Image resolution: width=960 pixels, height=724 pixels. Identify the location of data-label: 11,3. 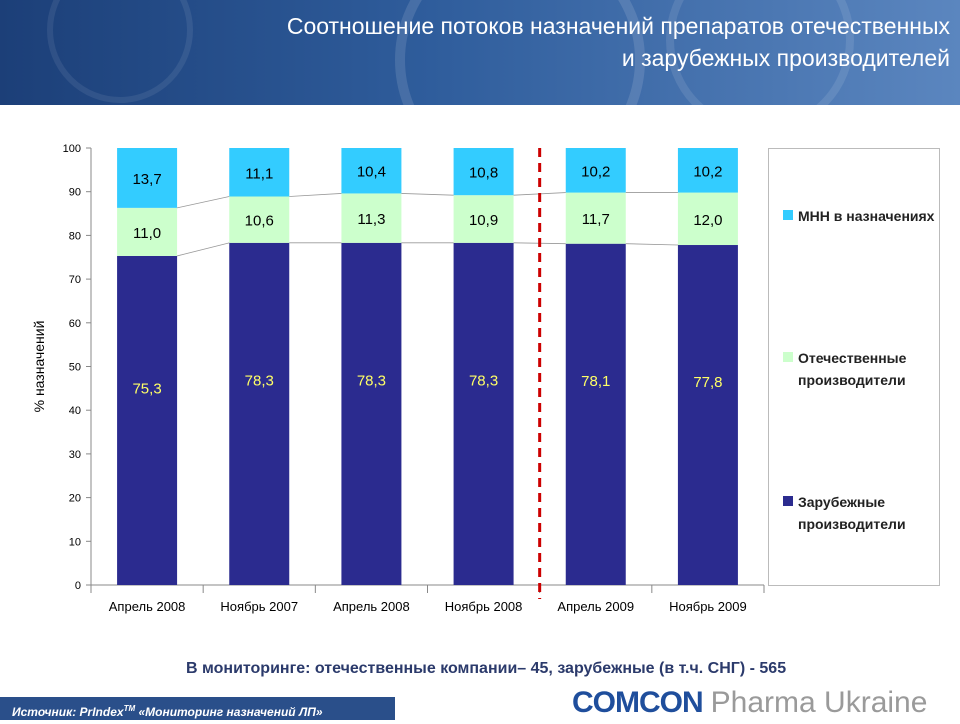
(371, 219).